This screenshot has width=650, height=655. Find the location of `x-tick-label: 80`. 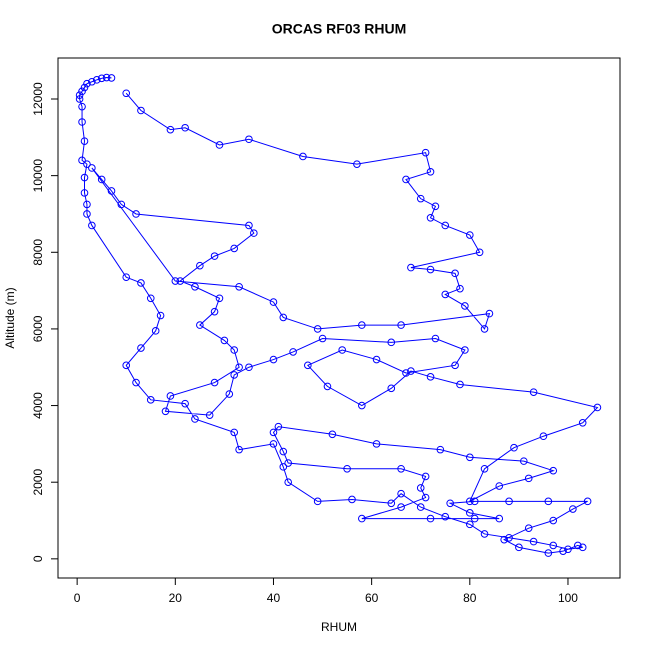

x-tick-label: 80 is located at coordinates (470, 598).